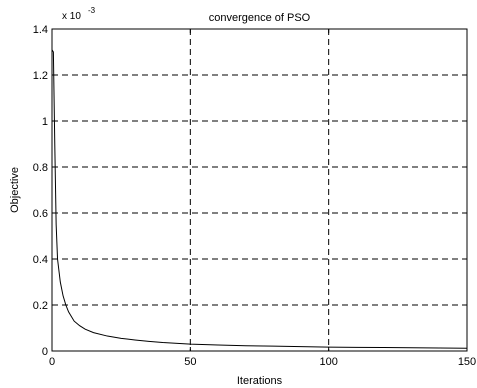  Describe the element at coordinates (260, 381) in the screenshot. I see `x-axis-label: Iterations` at that location.